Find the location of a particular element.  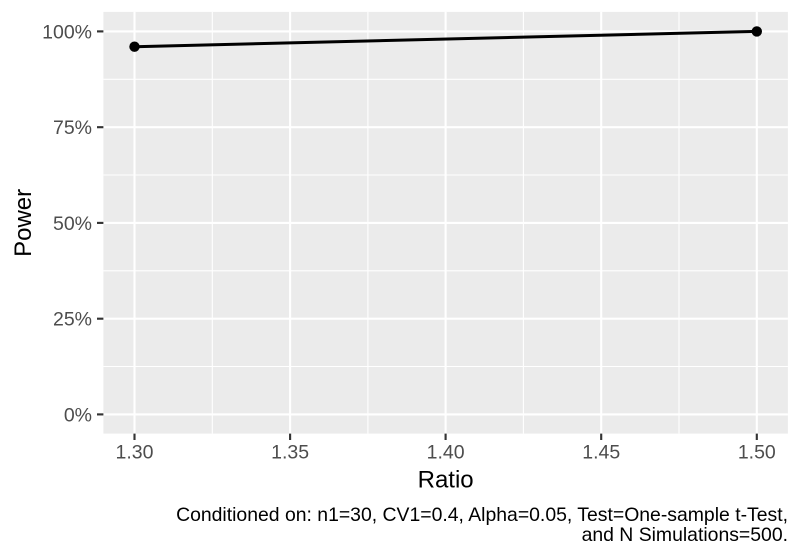

svg-text: 1.30 is located at coordinates (135, 453).